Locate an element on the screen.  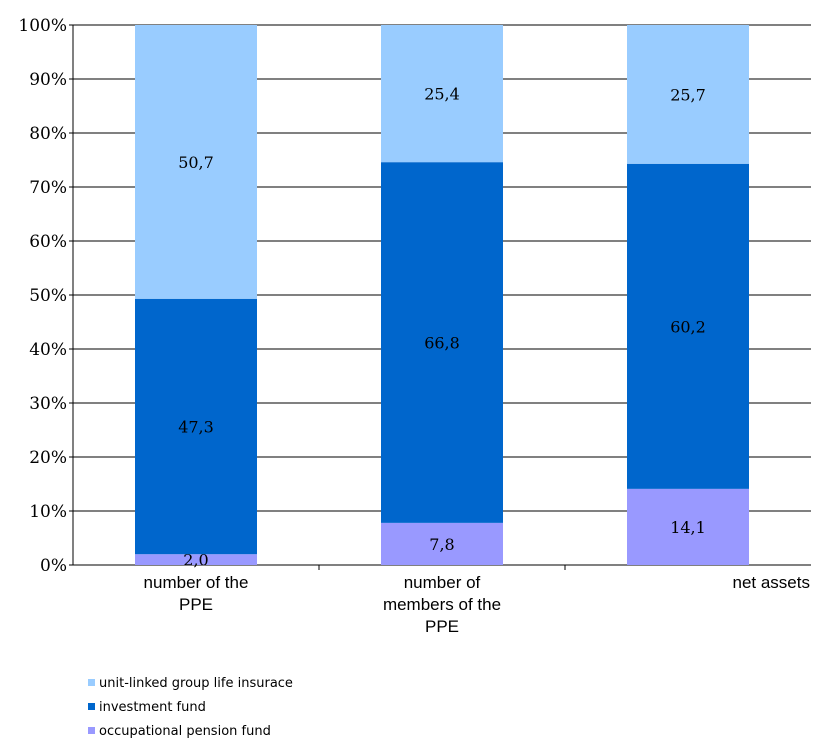
y-tick-label: 0% is located at coordinates (53, 566).